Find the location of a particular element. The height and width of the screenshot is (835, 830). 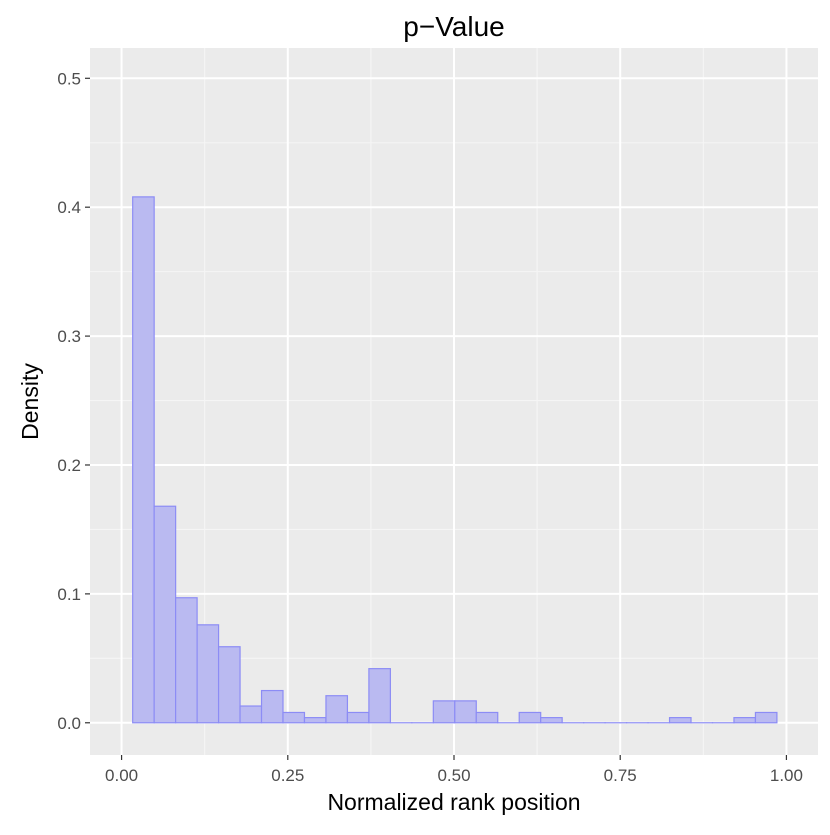

y-tick-label: 0.5 is located at coordinates (69, 78).